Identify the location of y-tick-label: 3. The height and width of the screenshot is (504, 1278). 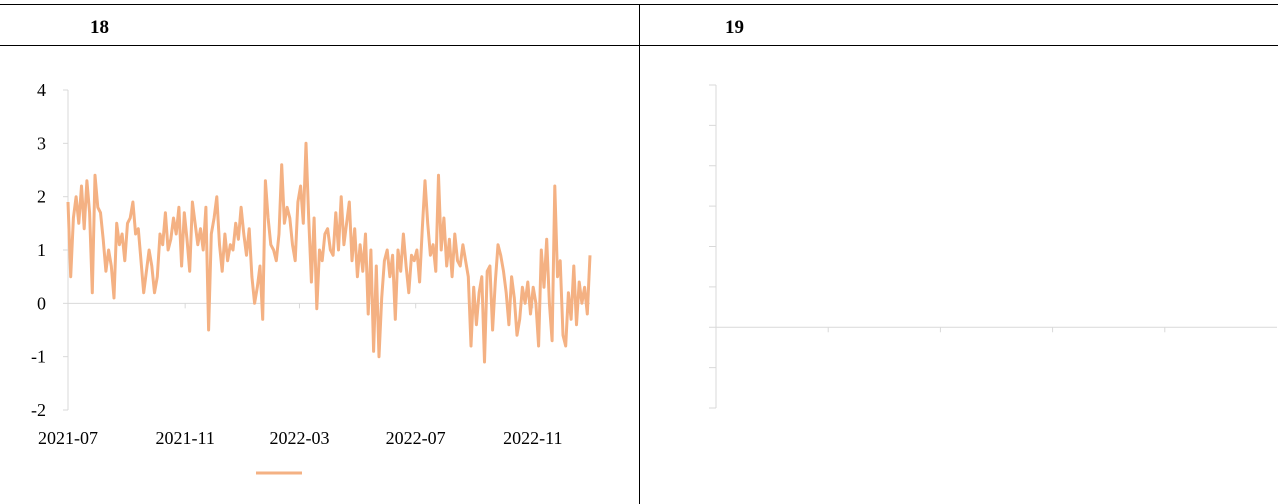
(41, 143).